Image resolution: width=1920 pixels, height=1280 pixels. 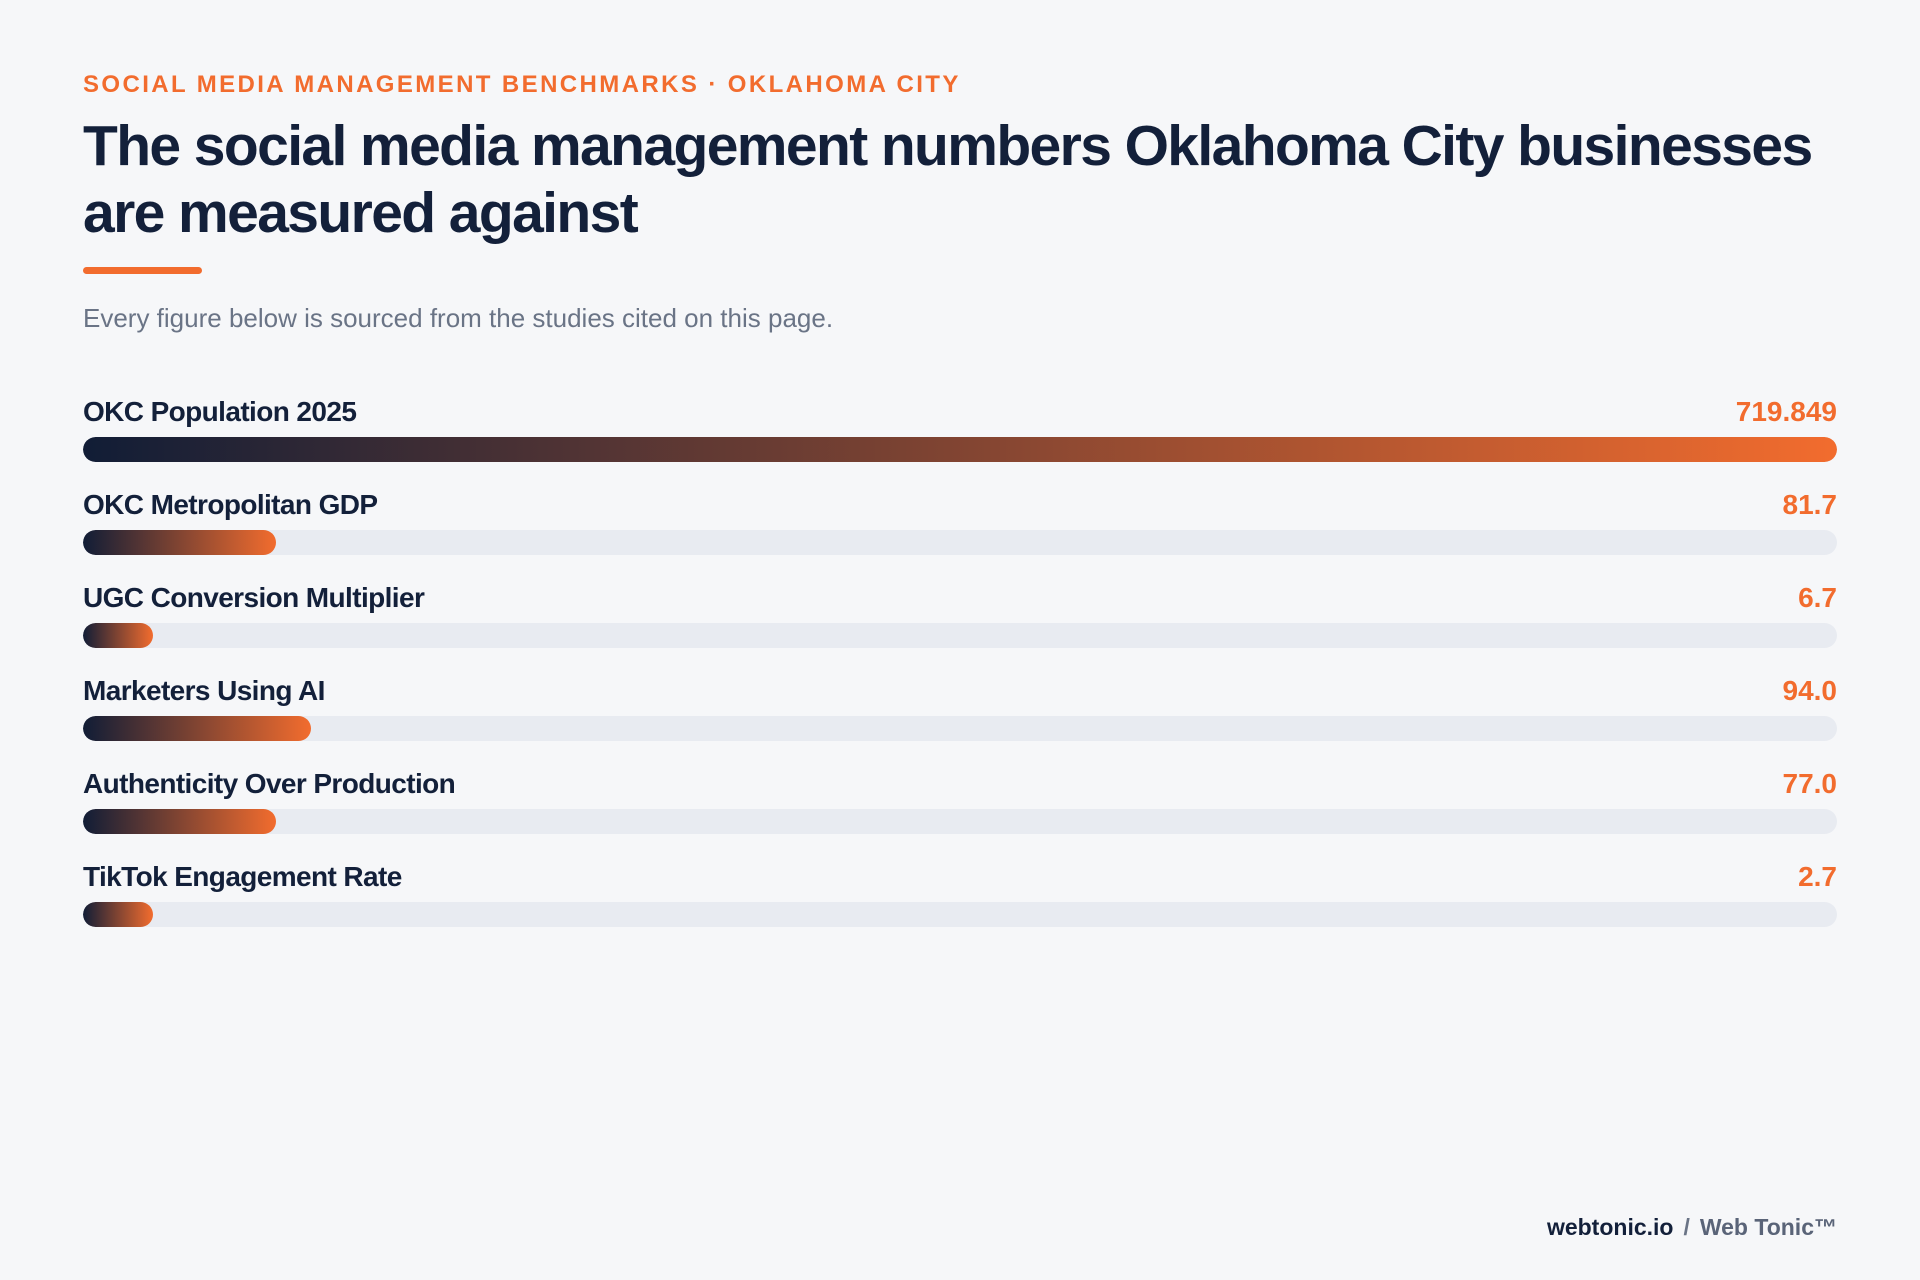 What do you see at coordinates (1810, 690) in the screenshot?
I see `bar-value-label: 94.0` at bounding box center [1810, 690].